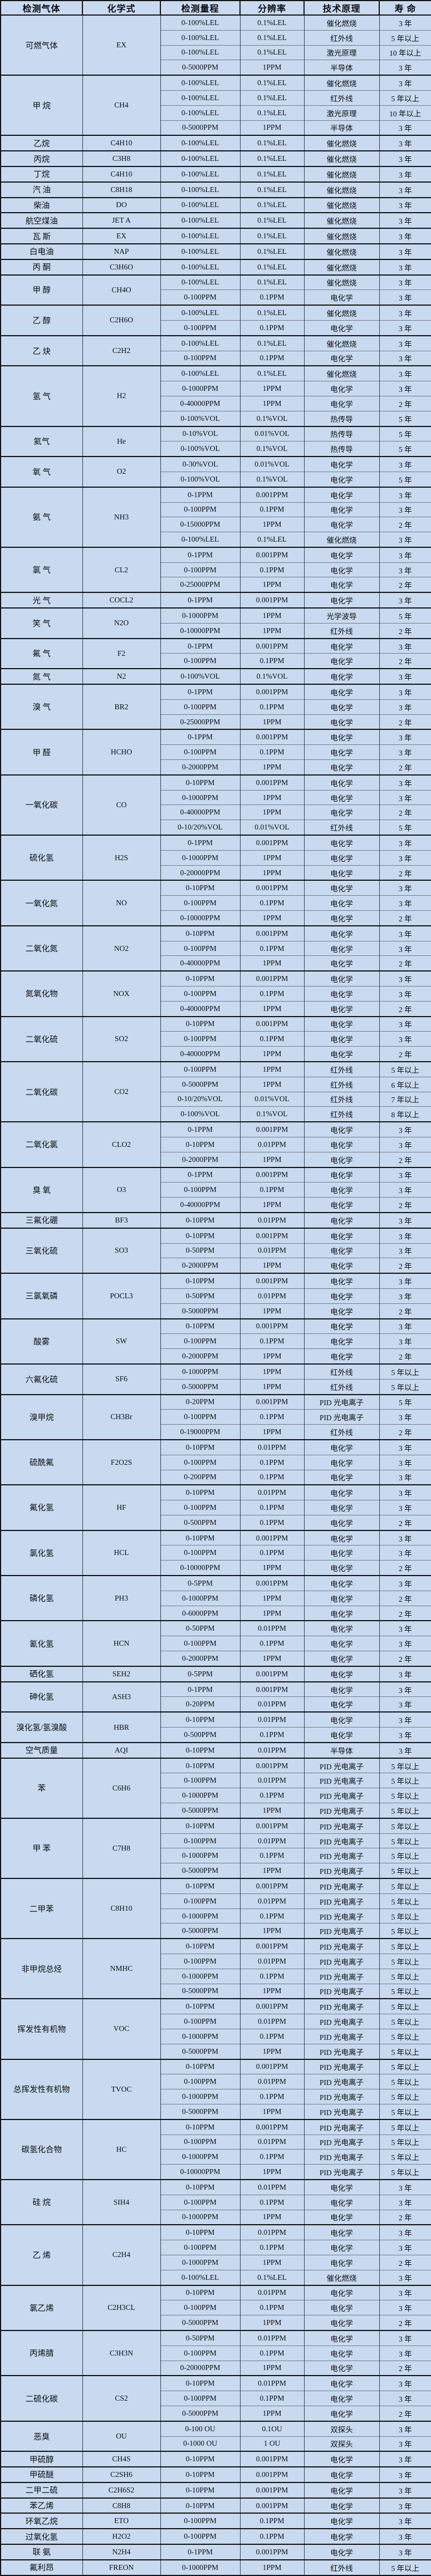 This screenshot has height=2576, width=431. Describe the element at coordinates (341, 1372) in the screenshot. I see `principle-cell: 红外线` at that location.